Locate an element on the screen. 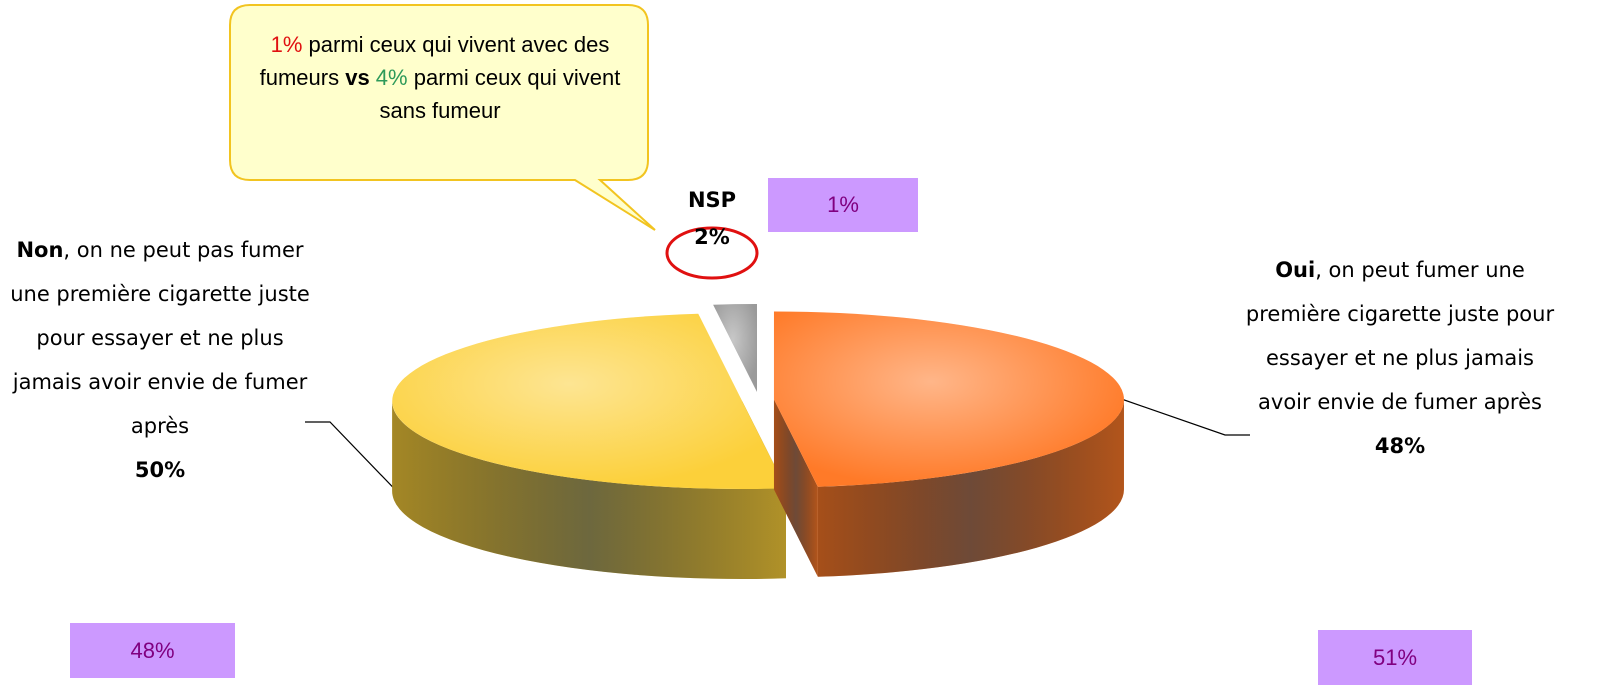 This screenshot has height=694, width=1597. annotation-text: 4% is located at coordinates (388, 77).